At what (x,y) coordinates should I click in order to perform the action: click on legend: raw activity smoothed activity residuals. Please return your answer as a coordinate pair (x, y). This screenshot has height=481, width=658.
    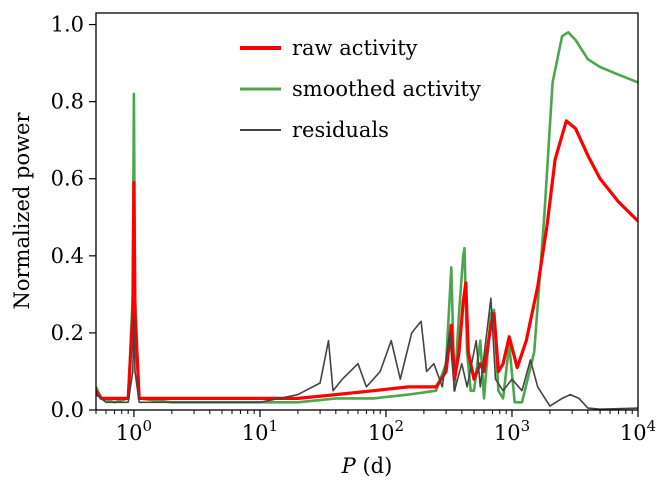
    Looking at the image, I should click on (360, 89).